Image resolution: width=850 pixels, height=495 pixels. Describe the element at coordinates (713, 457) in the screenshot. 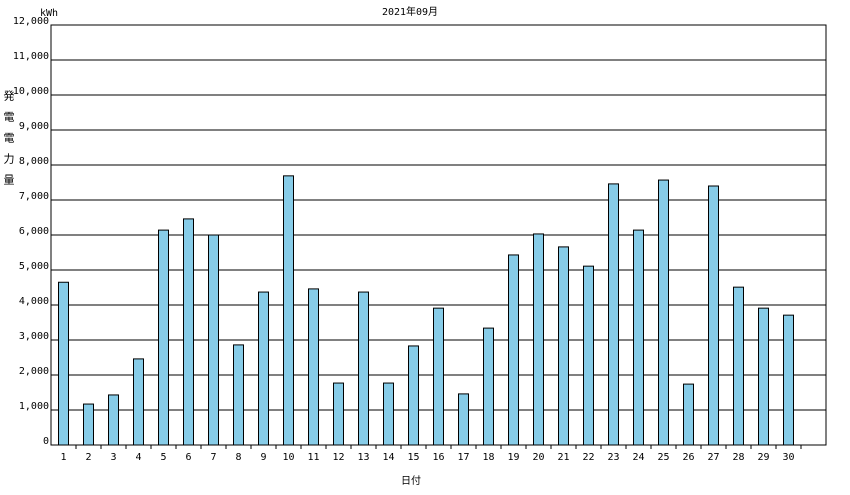

I see `x-tick-label: 27` at that location.